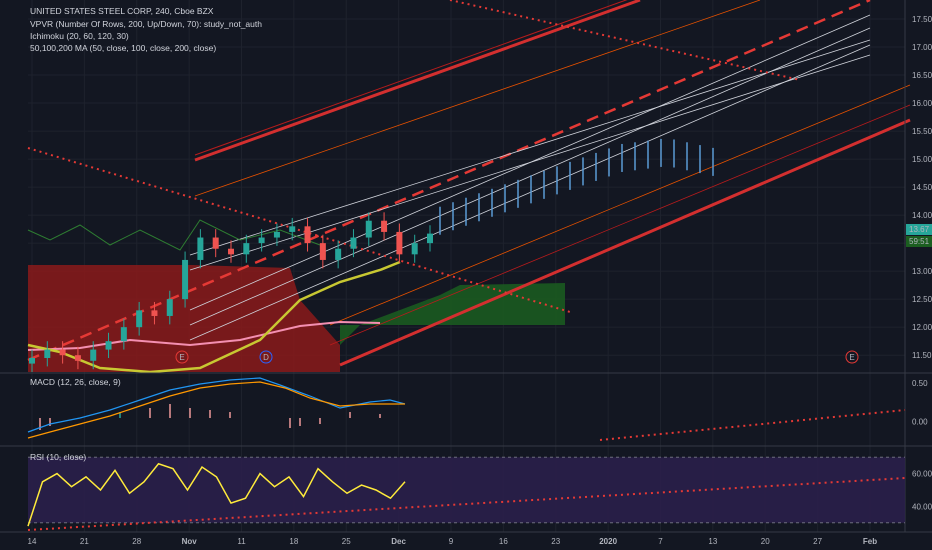 The image size is (932, 550). Describe the element at coordinates (84, 541) in the screenshot. I see `time-tick-label: 21` at that location.